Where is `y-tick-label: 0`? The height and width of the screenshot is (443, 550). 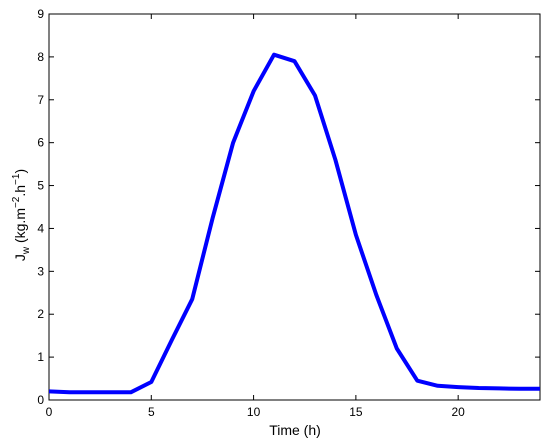
y-tick-label: 0 is located at coordinates (40, 400).